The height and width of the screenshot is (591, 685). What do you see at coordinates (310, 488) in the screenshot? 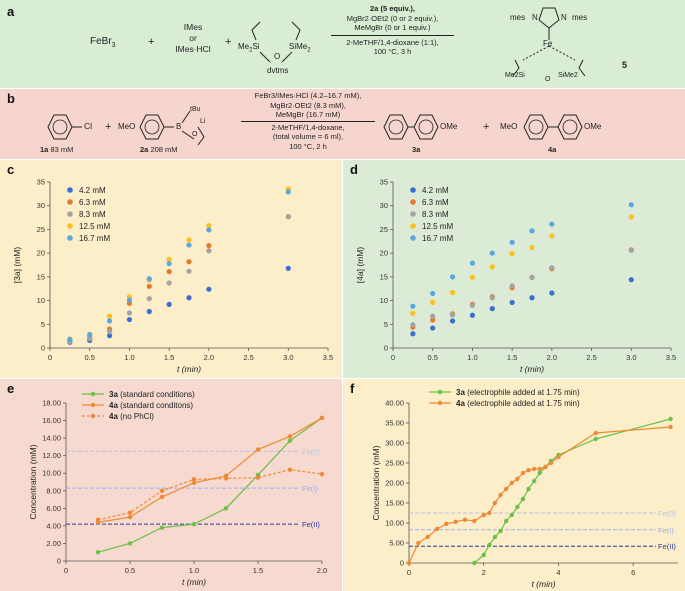
I see `chart-e-ref-label: Fe(I)` at bounding box center [310, 488].